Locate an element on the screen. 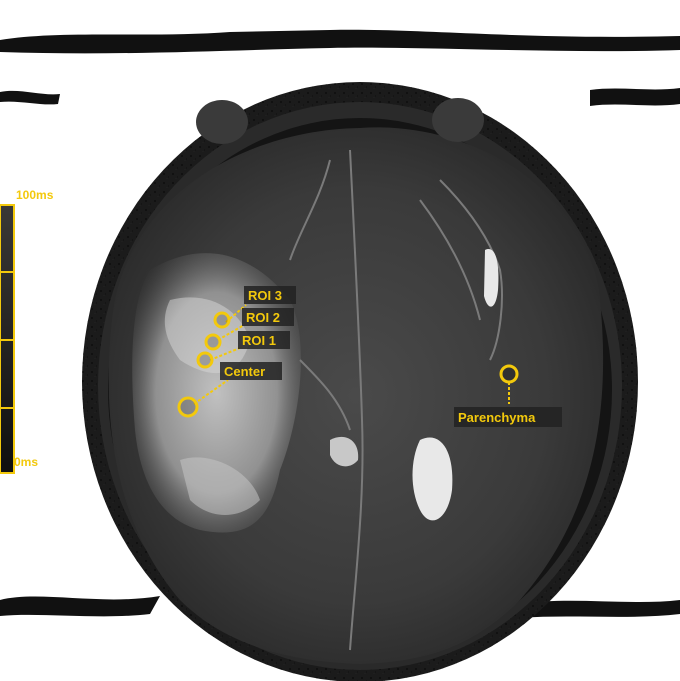  scale-bar: 100ms 0ms is located at coordinates (27, 331).